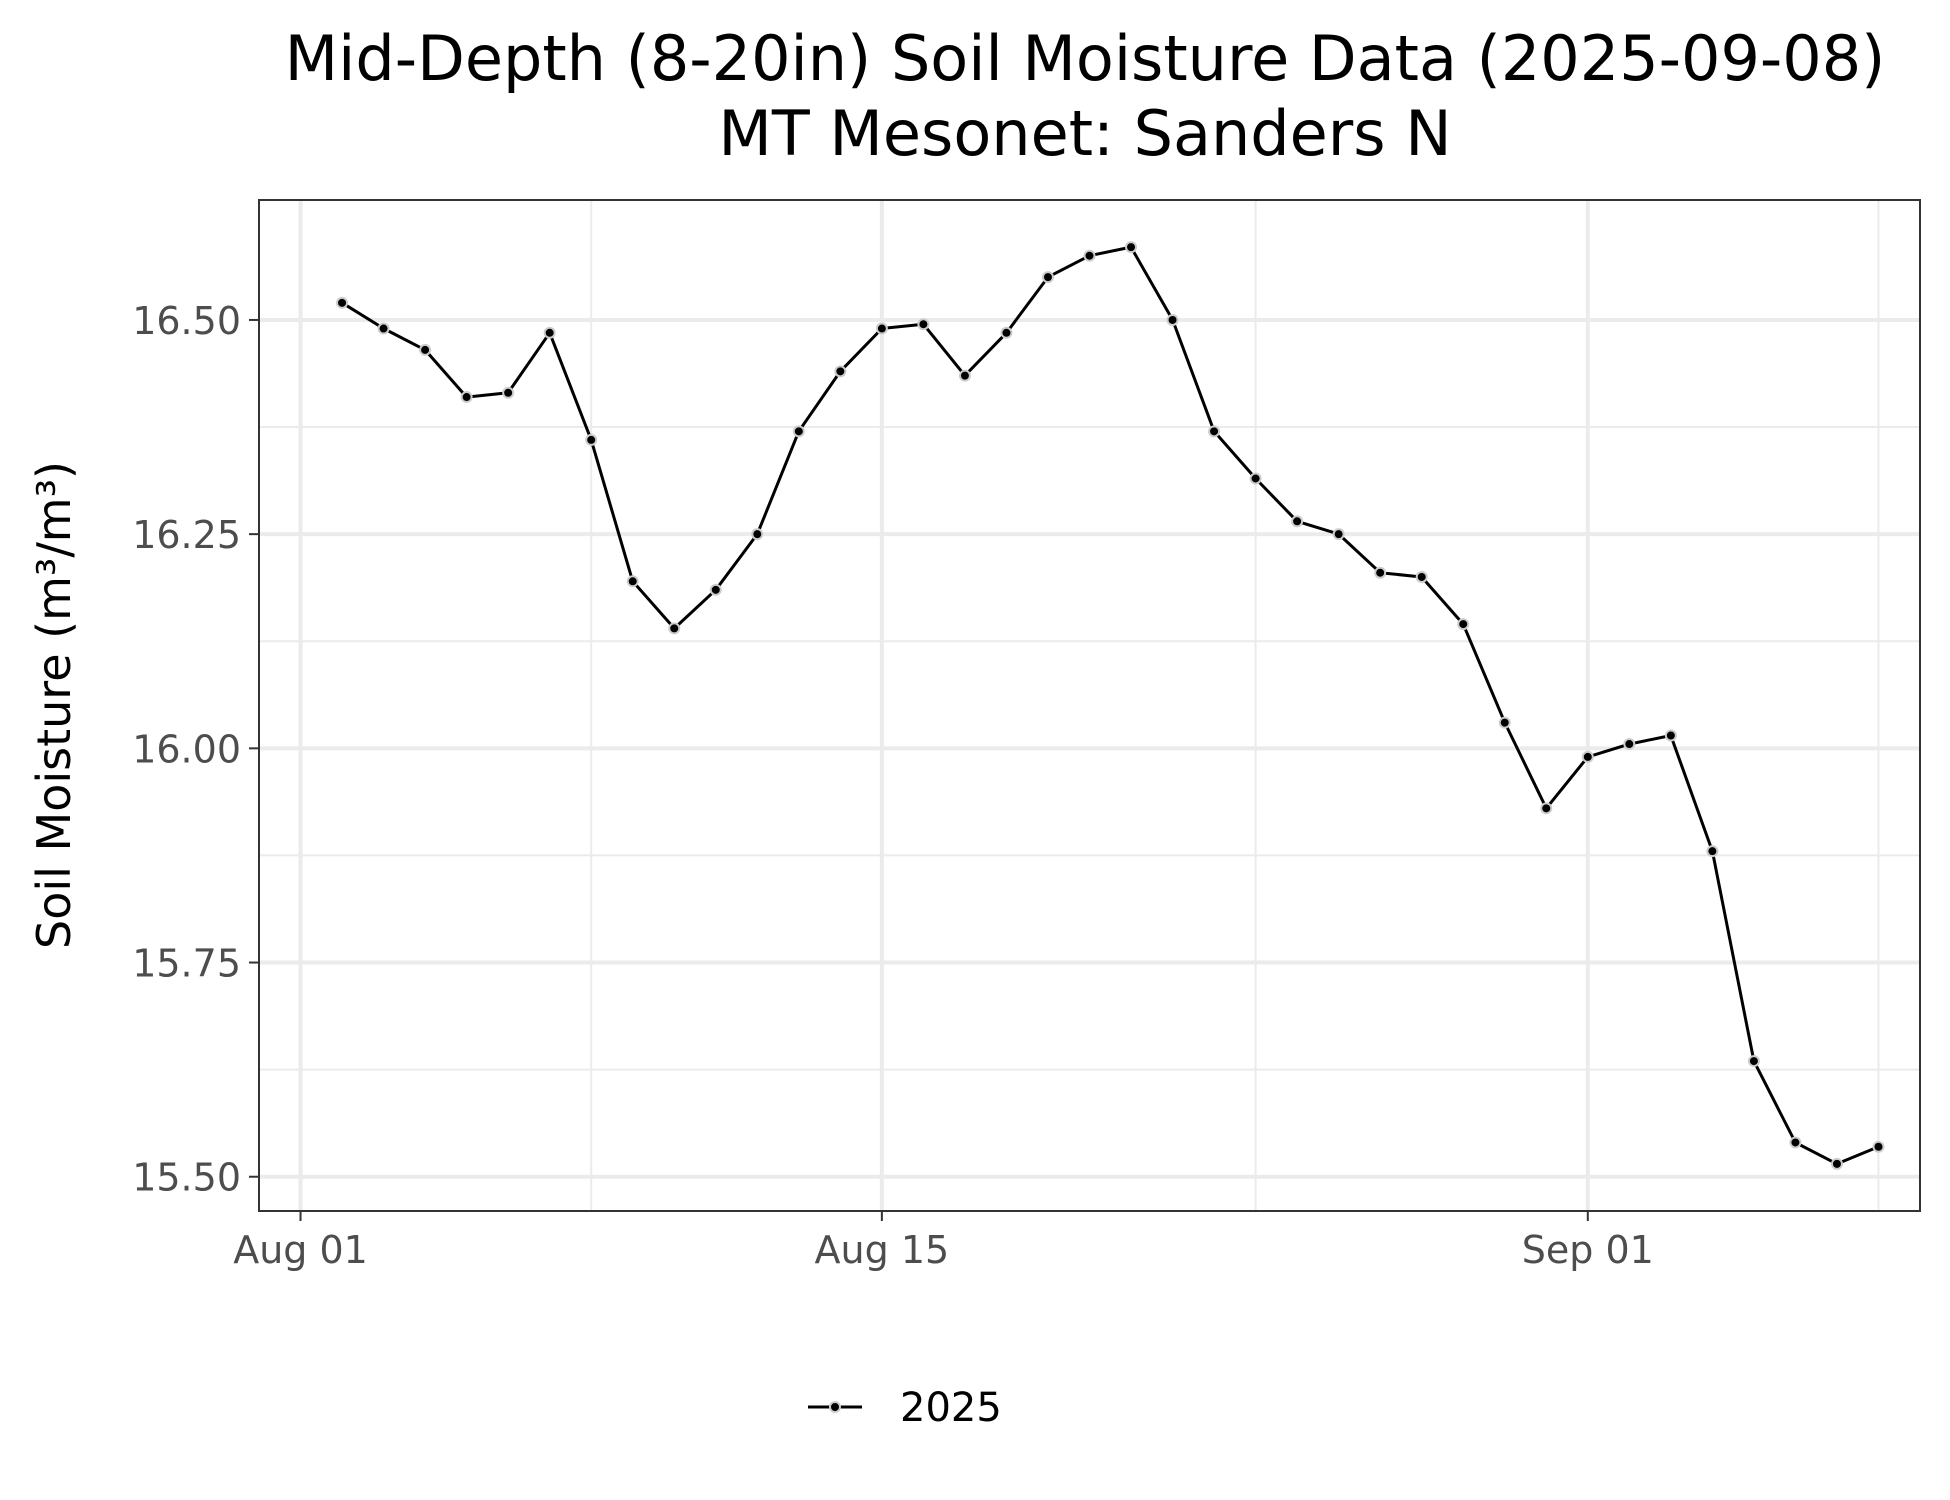 The height and width of the screenshot is (1500, 1950). I want to click on legend: 2025, so click(905, 1408).